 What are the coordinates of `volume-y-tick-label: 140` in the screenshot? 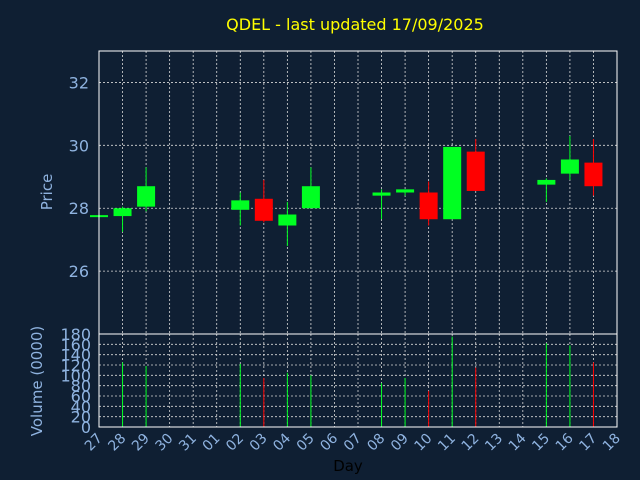 It's located at (75, 355).